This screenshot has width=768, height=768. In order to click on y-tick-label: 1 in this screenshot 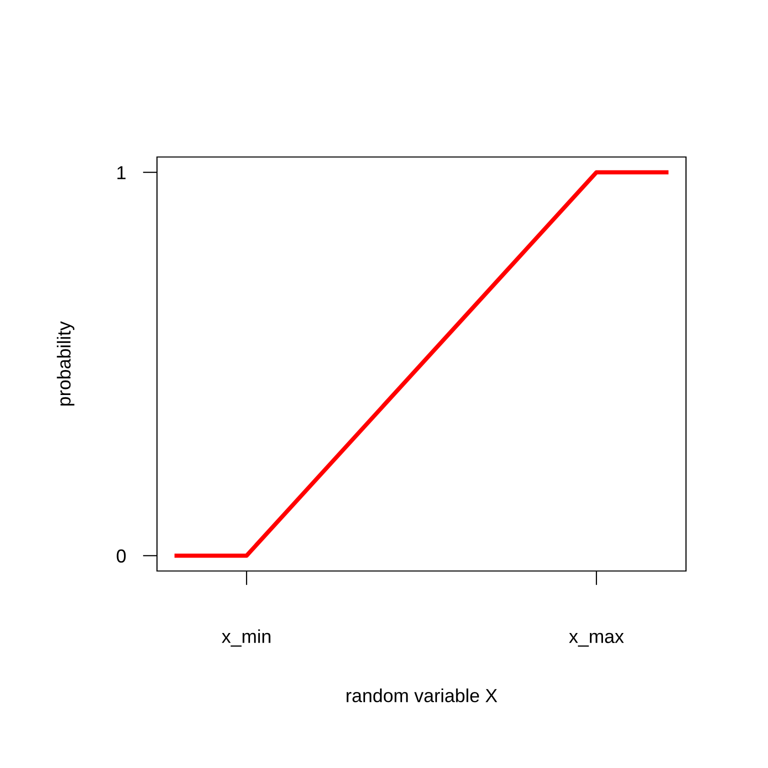, I will do `click(121, 173)`.